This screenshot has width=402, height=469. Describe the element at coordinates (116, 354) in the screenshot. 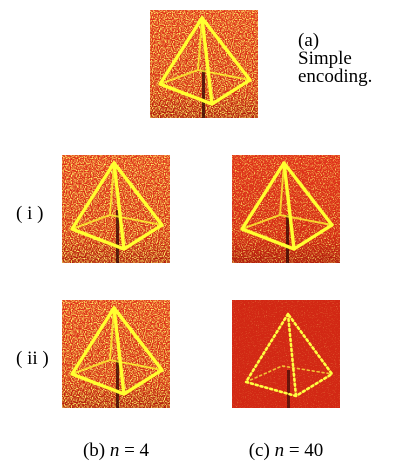

I see `image-b-ii` at that location.